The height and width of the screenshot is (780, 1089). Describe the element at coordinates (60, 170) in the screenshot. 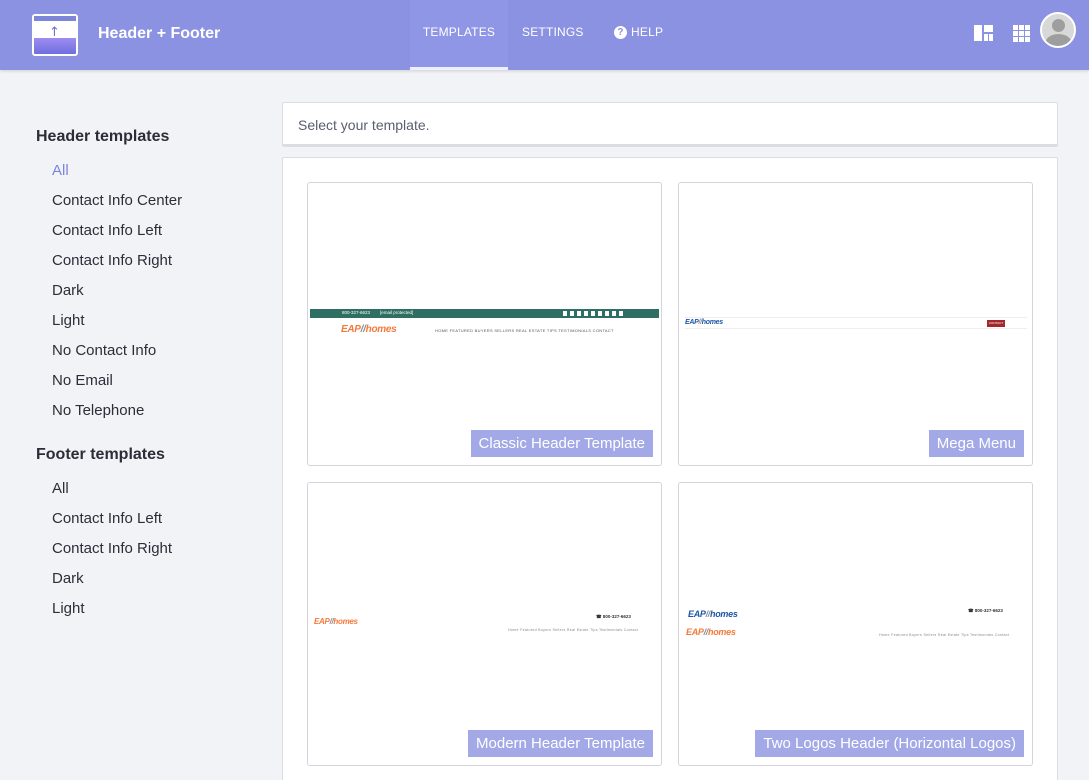

I see `header-filter-all: All` at that location.